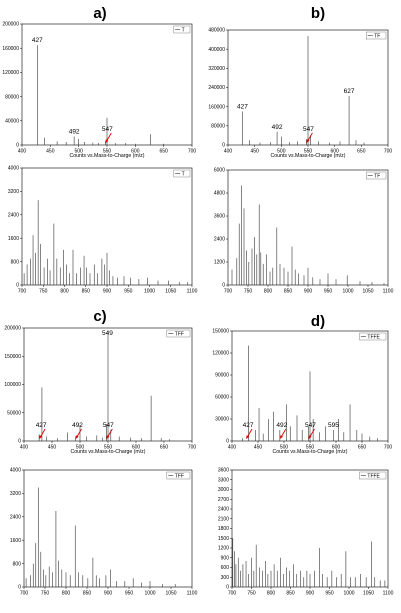 This screenshot has width=401, height=613. What do you see at coordinates (225, 568) in the screenshot?
I see `y-tick-label: 600` at bounding box center [225, 568].